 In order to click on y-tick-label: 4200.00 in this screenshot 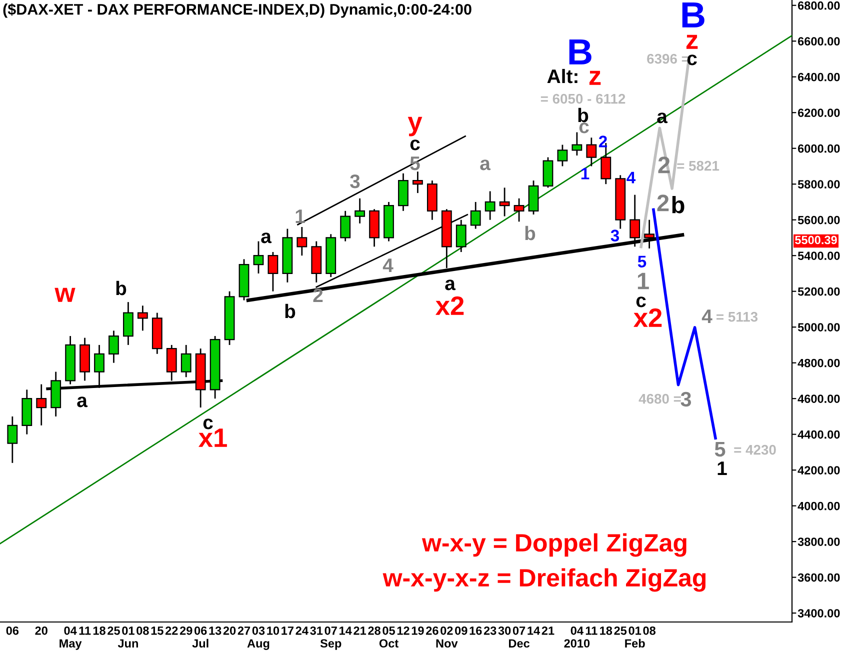, I will do `click(819, 470)`.